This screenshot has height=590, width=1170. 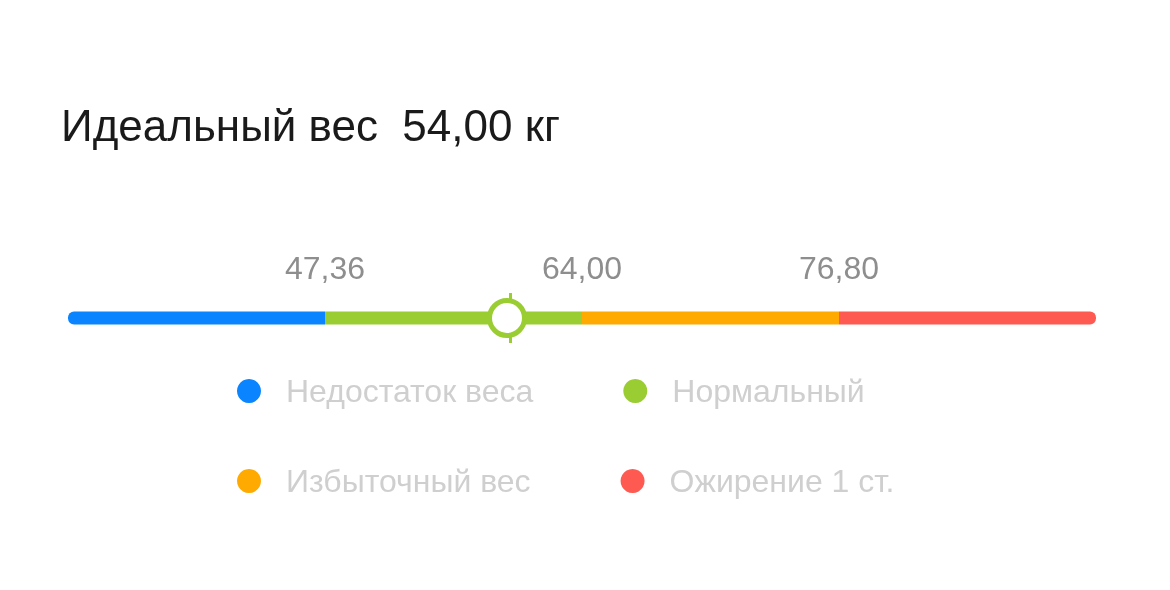 What do you see at coordinates (325, 268) in the screenshot?
I see `text: 47,36` at bounding box center [325, 268].